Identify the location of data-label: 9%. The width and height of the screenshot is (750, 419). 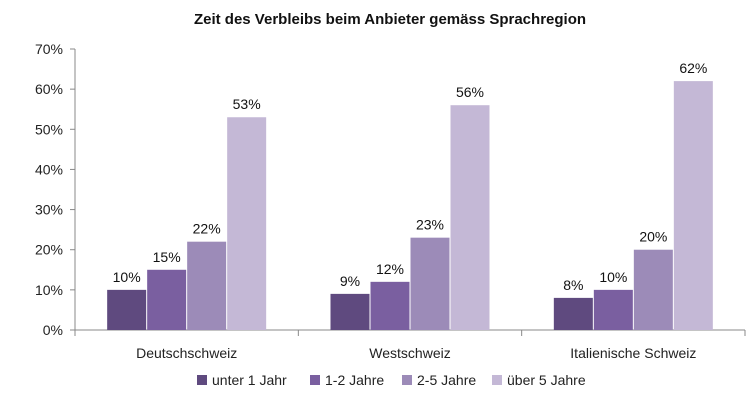
(350, 281).